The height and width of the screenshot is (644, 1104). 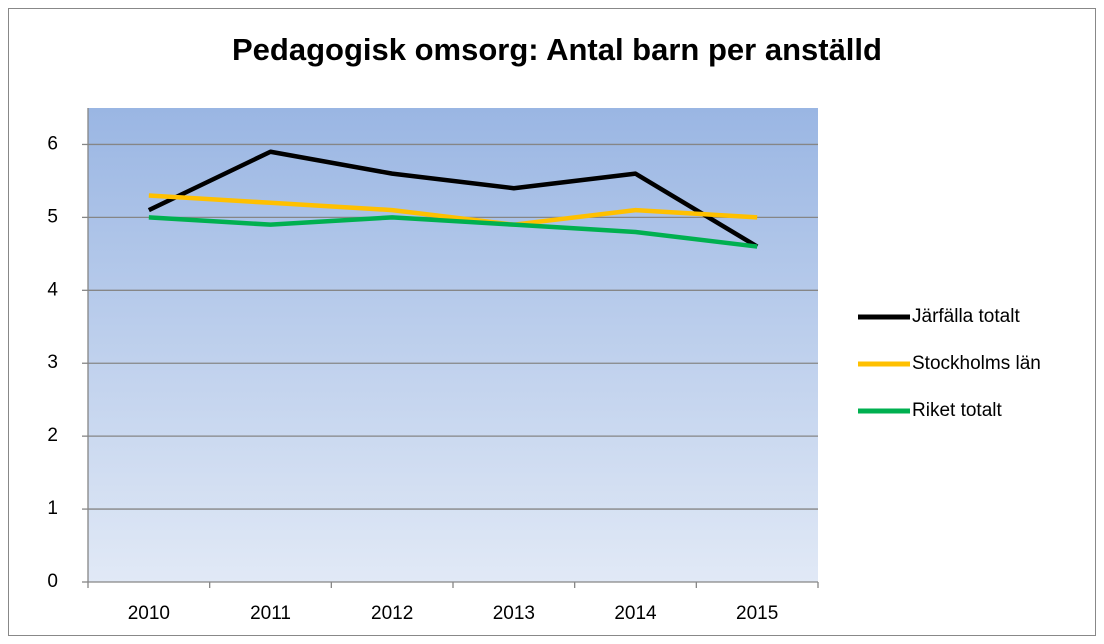 I want to click on legend-label: Stockholms län, so click(x=976, y=363).